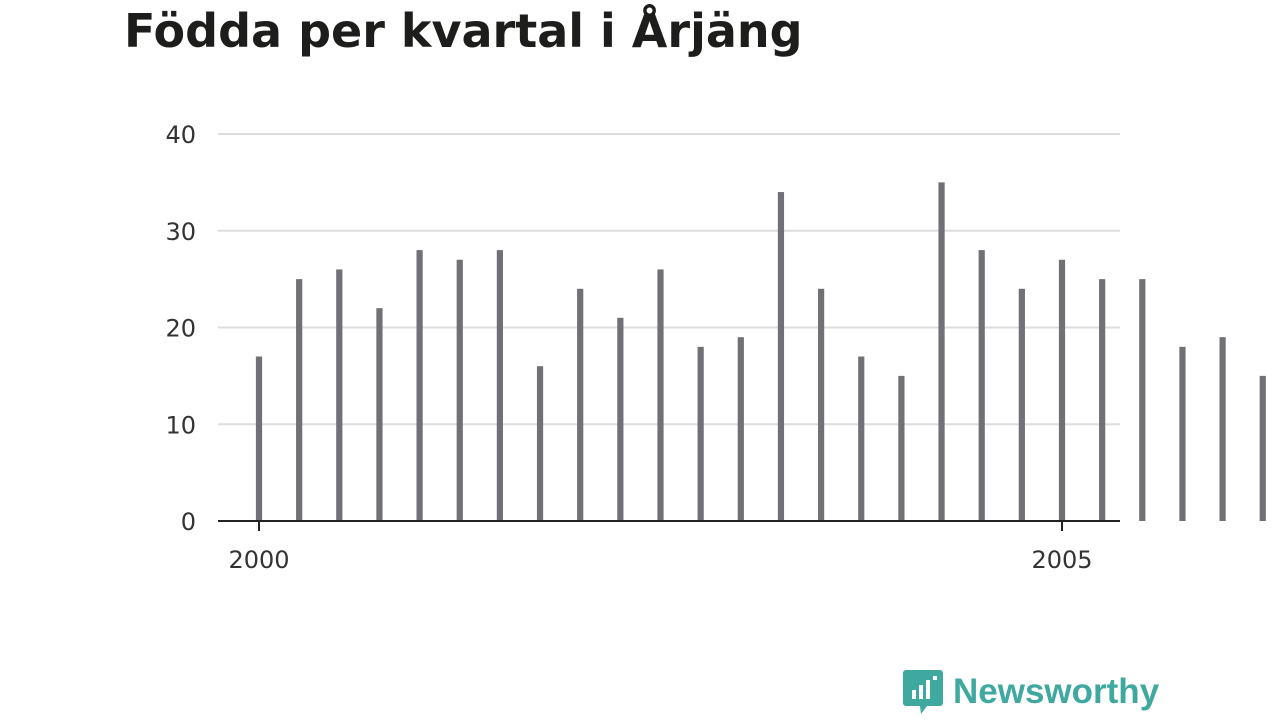 Image resolution: width=1280 pixels, height=720 pixels. I want to click on y-tick-label: 10, so click(180, 425).